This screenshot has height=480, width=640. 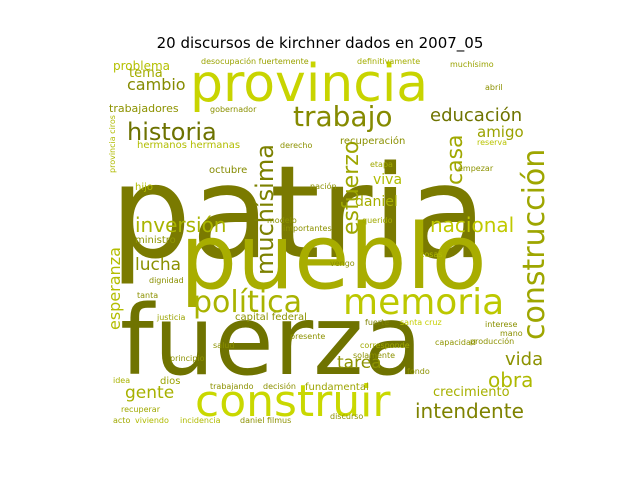 I want to click on word-inversion: inversión, so click(x=181, y=225).